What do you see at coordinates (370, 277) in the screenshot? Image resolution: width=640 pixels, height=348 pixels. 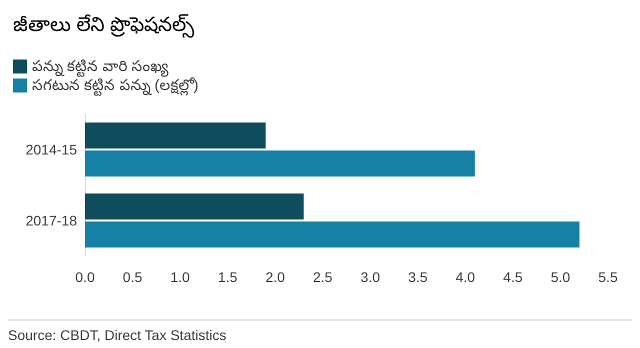 I see `x-tick-label: 3.0` at bounding box center [370, 277].